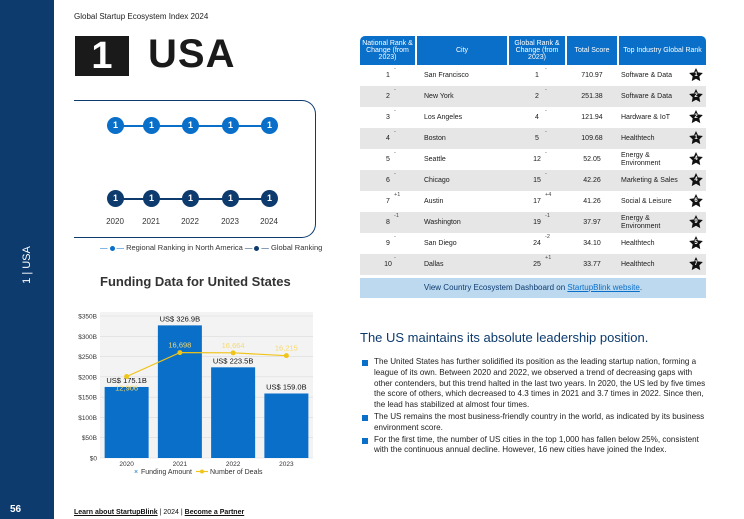 Image resolution: width=744 pixels, height=519 pixels. What do you see at coordinates (592, 264) in the screenshot?
I see `total-score-cell: 33.77` at bounding box center [592, 264].